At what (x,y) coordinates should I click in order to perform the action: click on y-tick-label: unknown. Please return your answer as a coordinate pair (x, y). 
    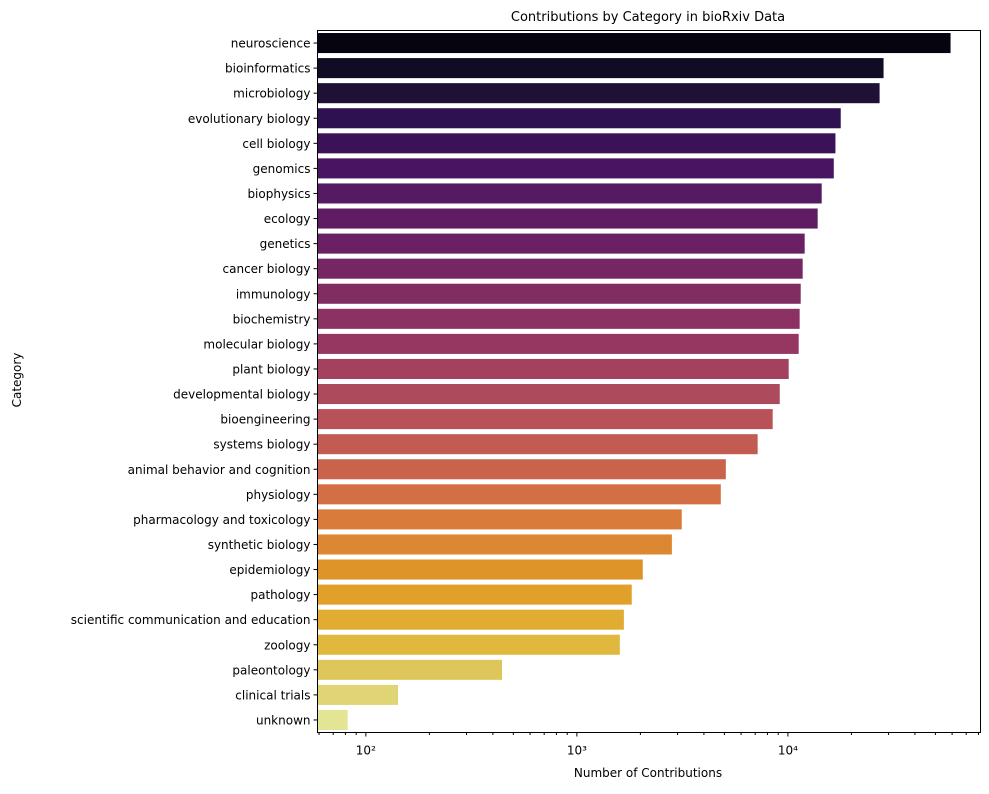
    Looking at the image, I should click on (283, 720).